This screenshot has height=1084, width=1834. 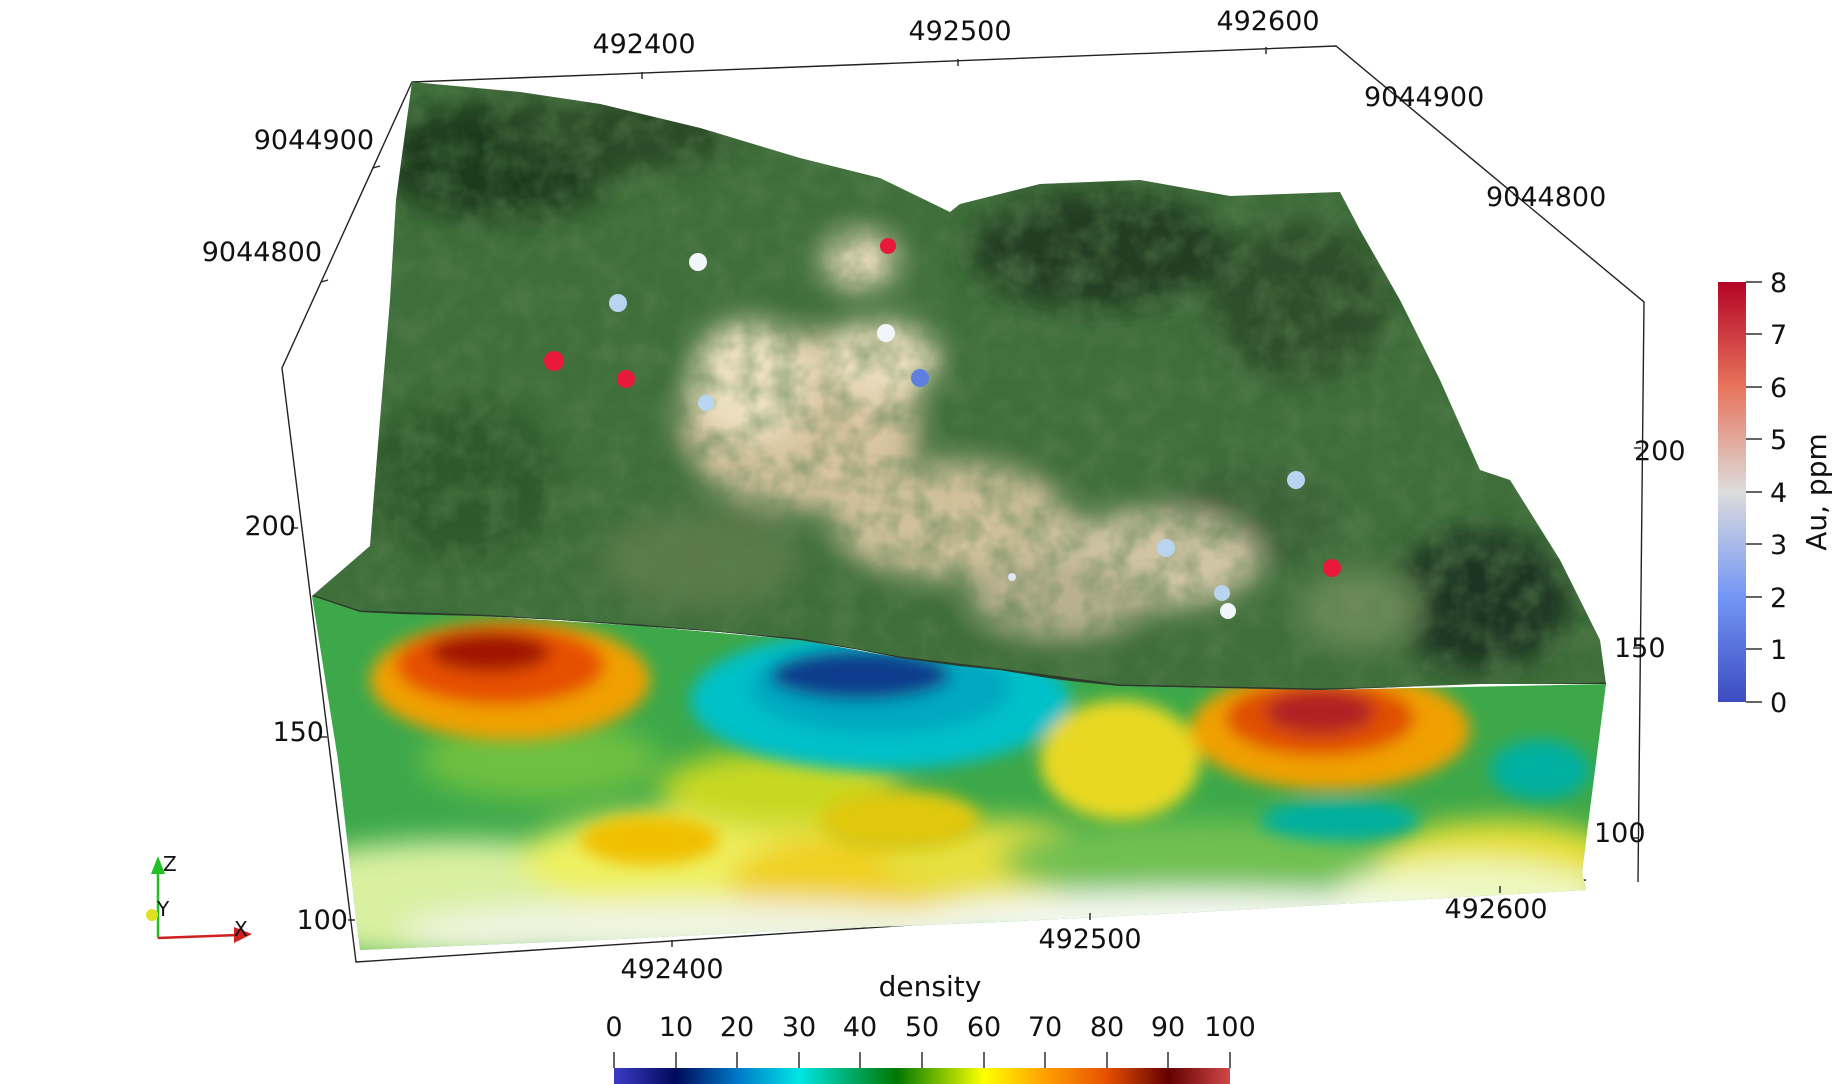 What do you see at coordinates (322, 920) in the screenshot?
I see `left-z-tick-label: 100` at bounding box center [322, 920].